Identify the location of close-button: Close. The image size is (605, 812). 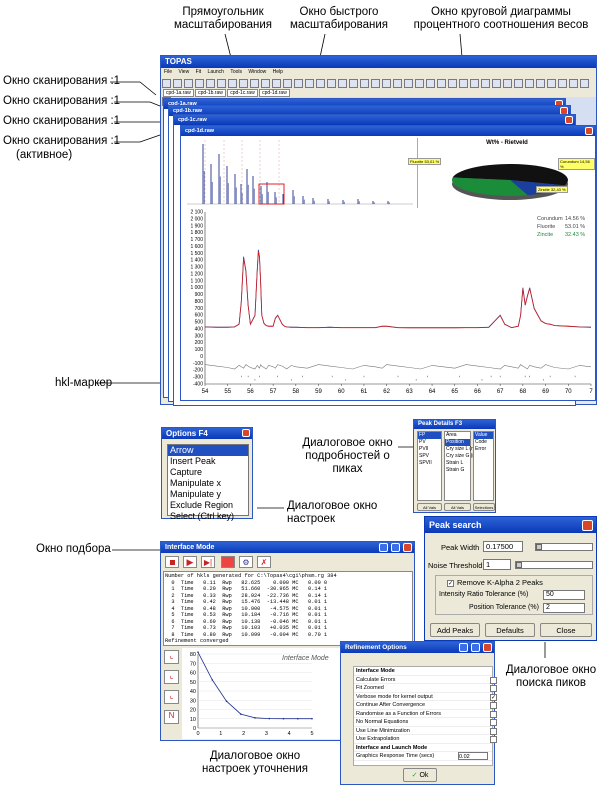
(566, 630).